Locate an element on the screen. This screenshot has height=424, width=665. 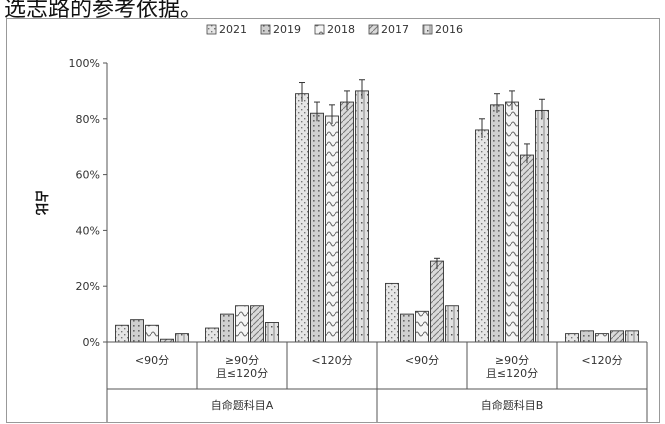
x-category-label-4-0: ≥90分 is located at coordinates (512, 360).